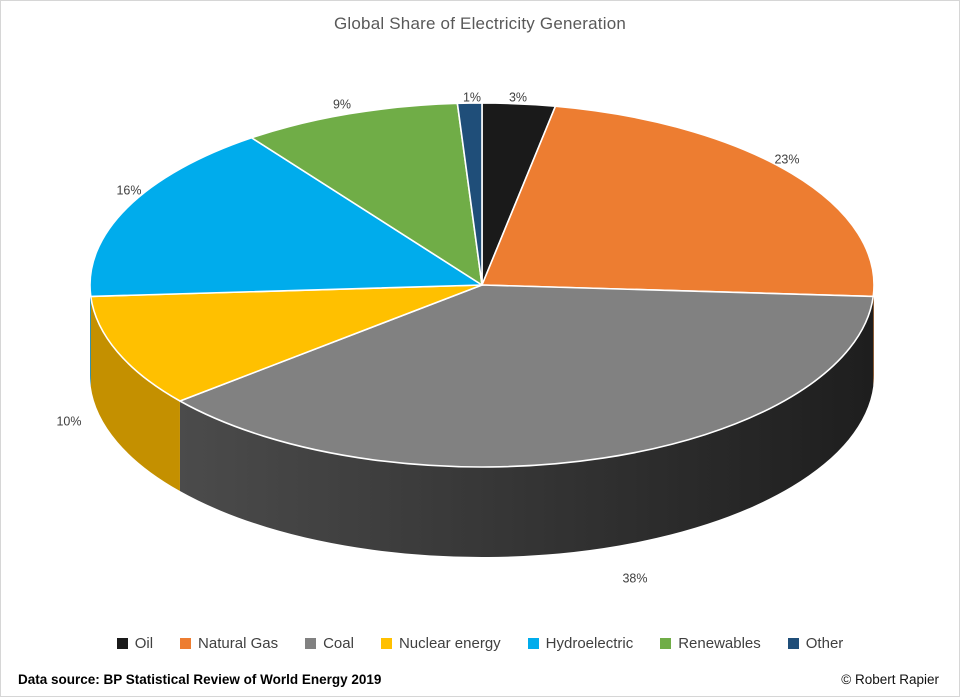 Image resolution: width=960 pixels, height=697 pixels. I want to click on legend-item-oil: Oil, so click(135, 643).